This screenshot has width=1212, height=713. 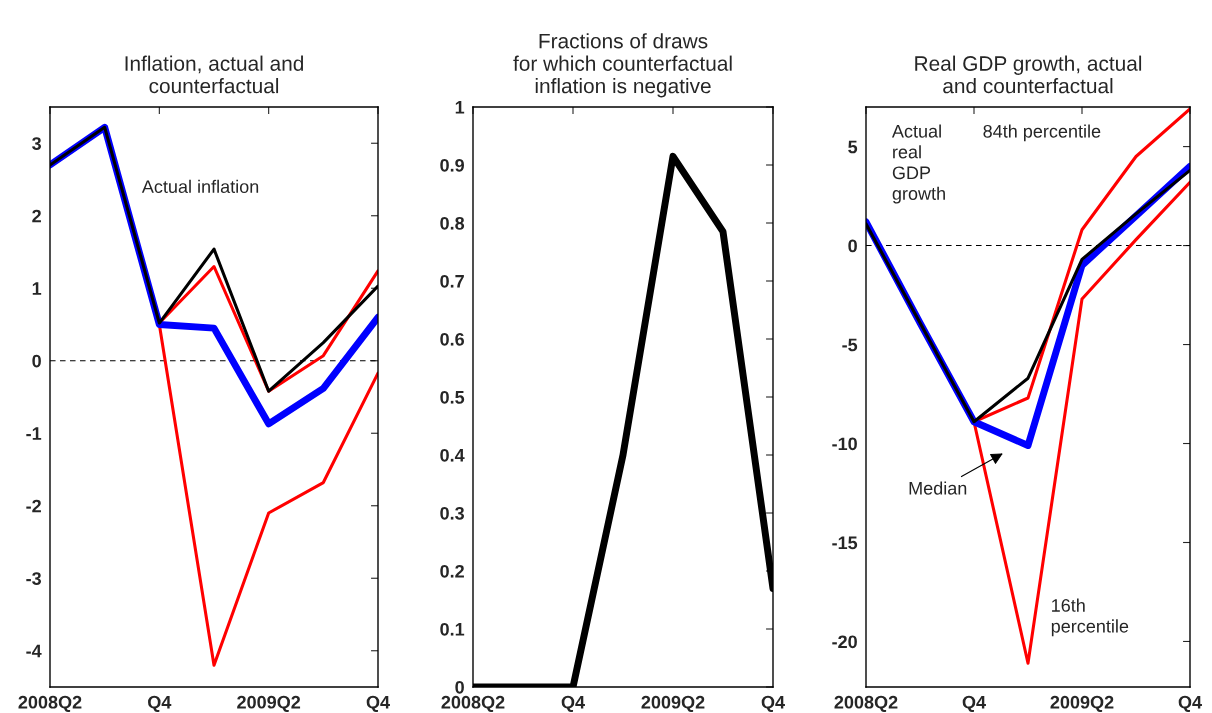 I want to click on y-tick-label: 0.2, so click(x=452, y=571).